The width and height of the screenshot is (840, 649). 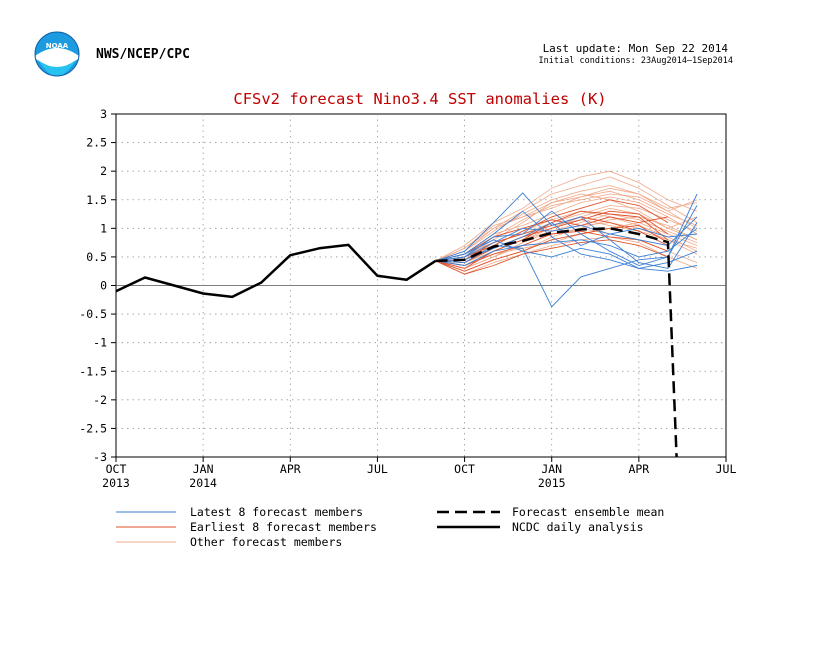 I want to click on noaa-logo: NOAA, so click(x=57, y=54).